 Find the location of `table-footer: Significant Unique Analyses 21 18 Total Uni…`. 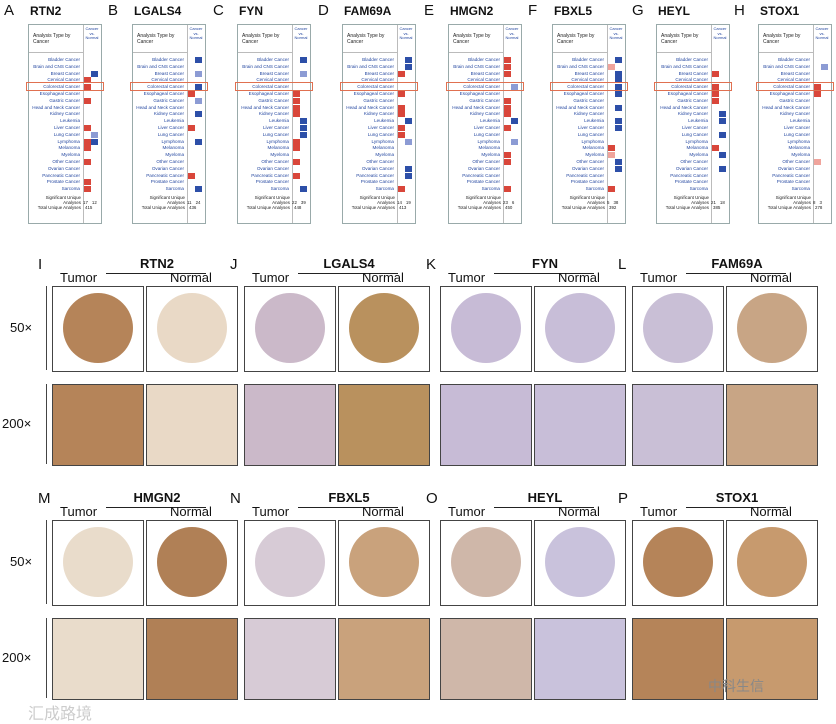

table-footer: Significant Unique Analyses 21 18 Total Uni… is located at coordinates (693, 202).